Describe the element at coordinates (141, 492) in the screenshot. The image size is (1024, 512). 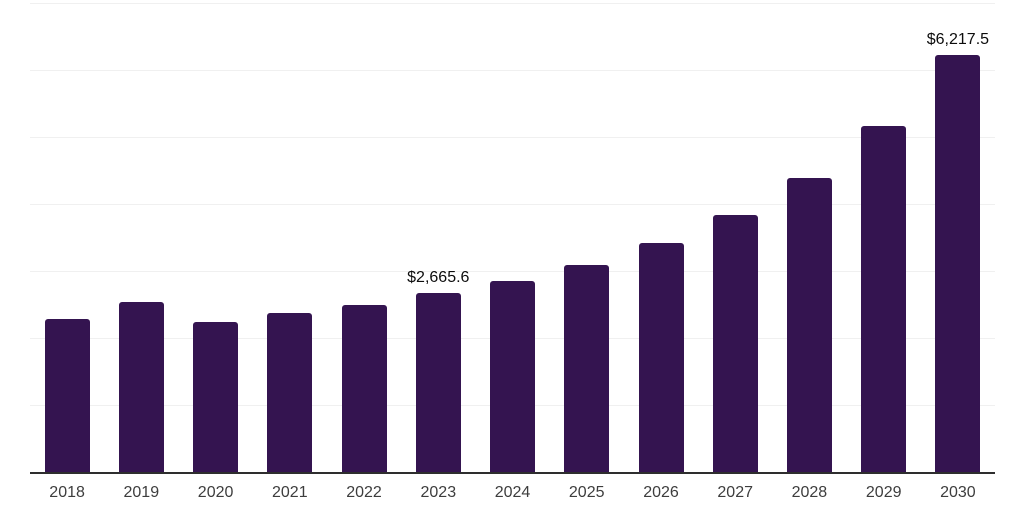
I see `x-tick-label: 2019` at that location.